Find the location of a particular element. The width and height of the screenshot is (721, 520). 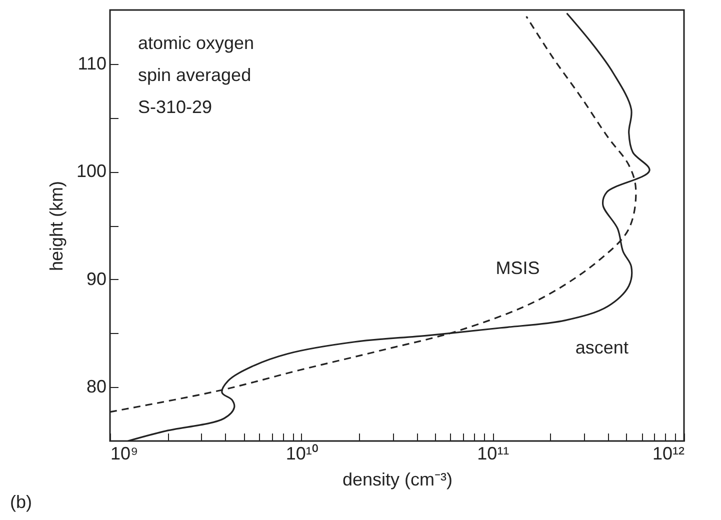

annotation: spin averaged is located at coordinates (195, 75).